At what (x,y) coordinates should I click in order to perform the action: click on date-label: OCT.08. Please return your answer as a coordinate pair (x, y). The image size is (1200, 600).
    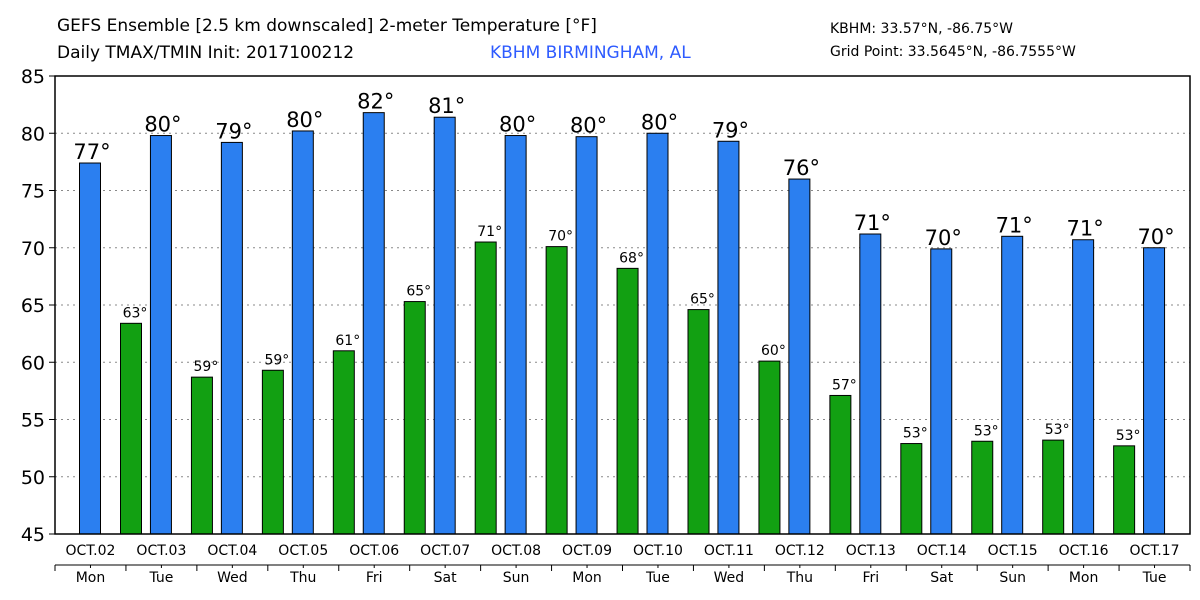
    Looking at the image, I should click on (516, 551).